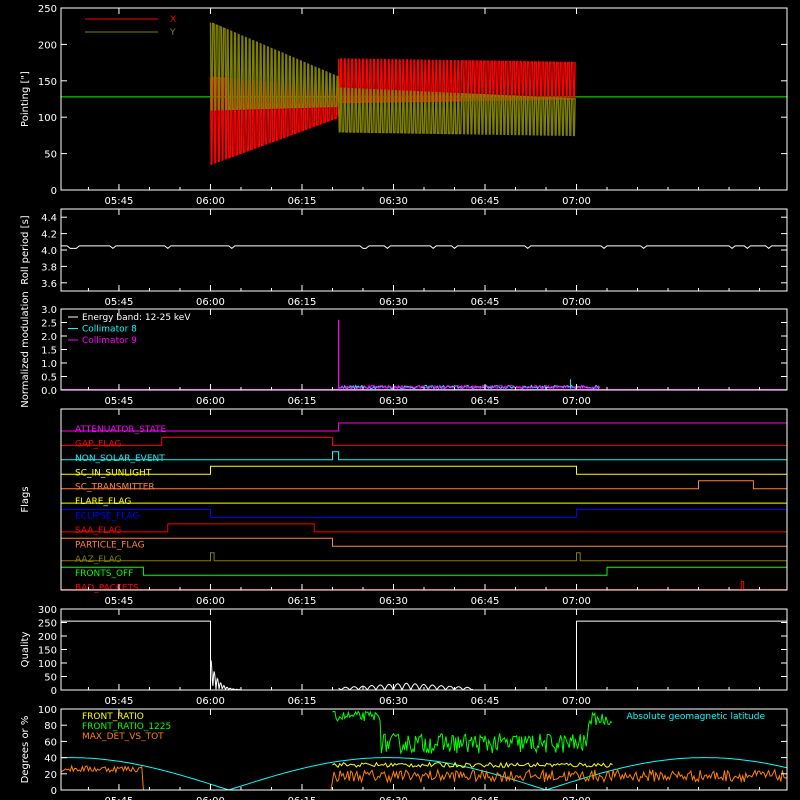 Image resolution: width=800 pixels, height=800 pixels. What do you see at coordinates (424, 557) in the screenshot?
I see `flag-line-aaz-flag` at bounding box center [424, 557].